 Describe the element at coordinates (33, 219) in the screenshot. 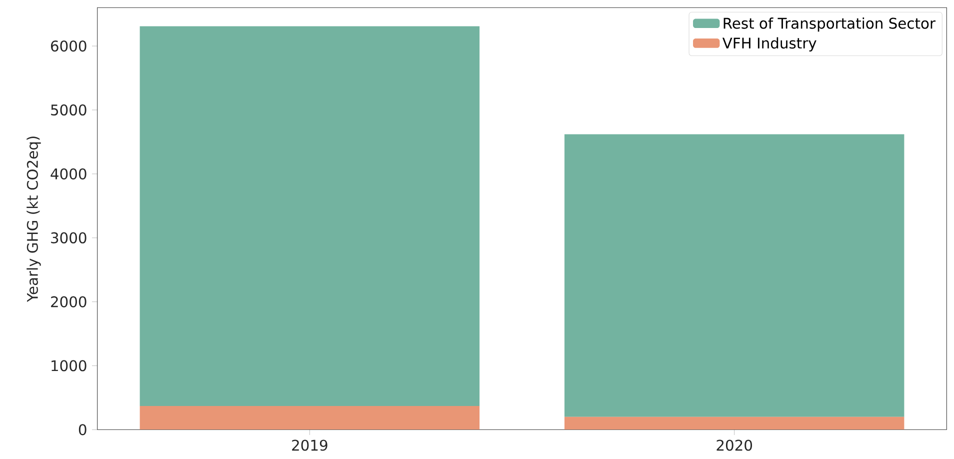

I see `y-axis-title: Yearly GHG (kt CO2eq)` at that location.